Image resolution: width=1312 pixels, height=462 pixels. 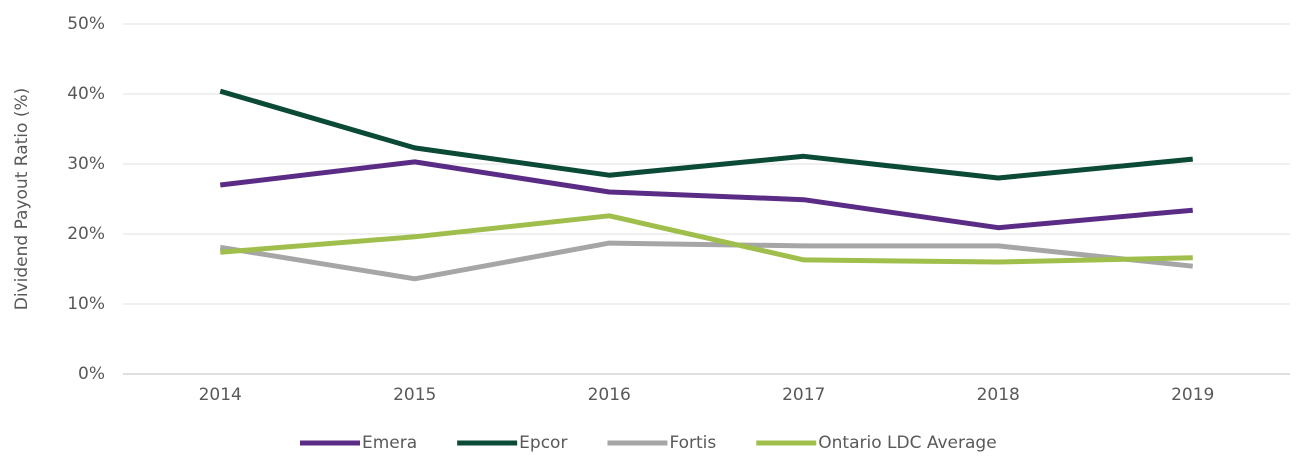 What do you see at coordinates (22, 199) in the screenshot?
I see `y-axis-label: Dividend Payout Ratio (%)` at bounding box center [22, 199].